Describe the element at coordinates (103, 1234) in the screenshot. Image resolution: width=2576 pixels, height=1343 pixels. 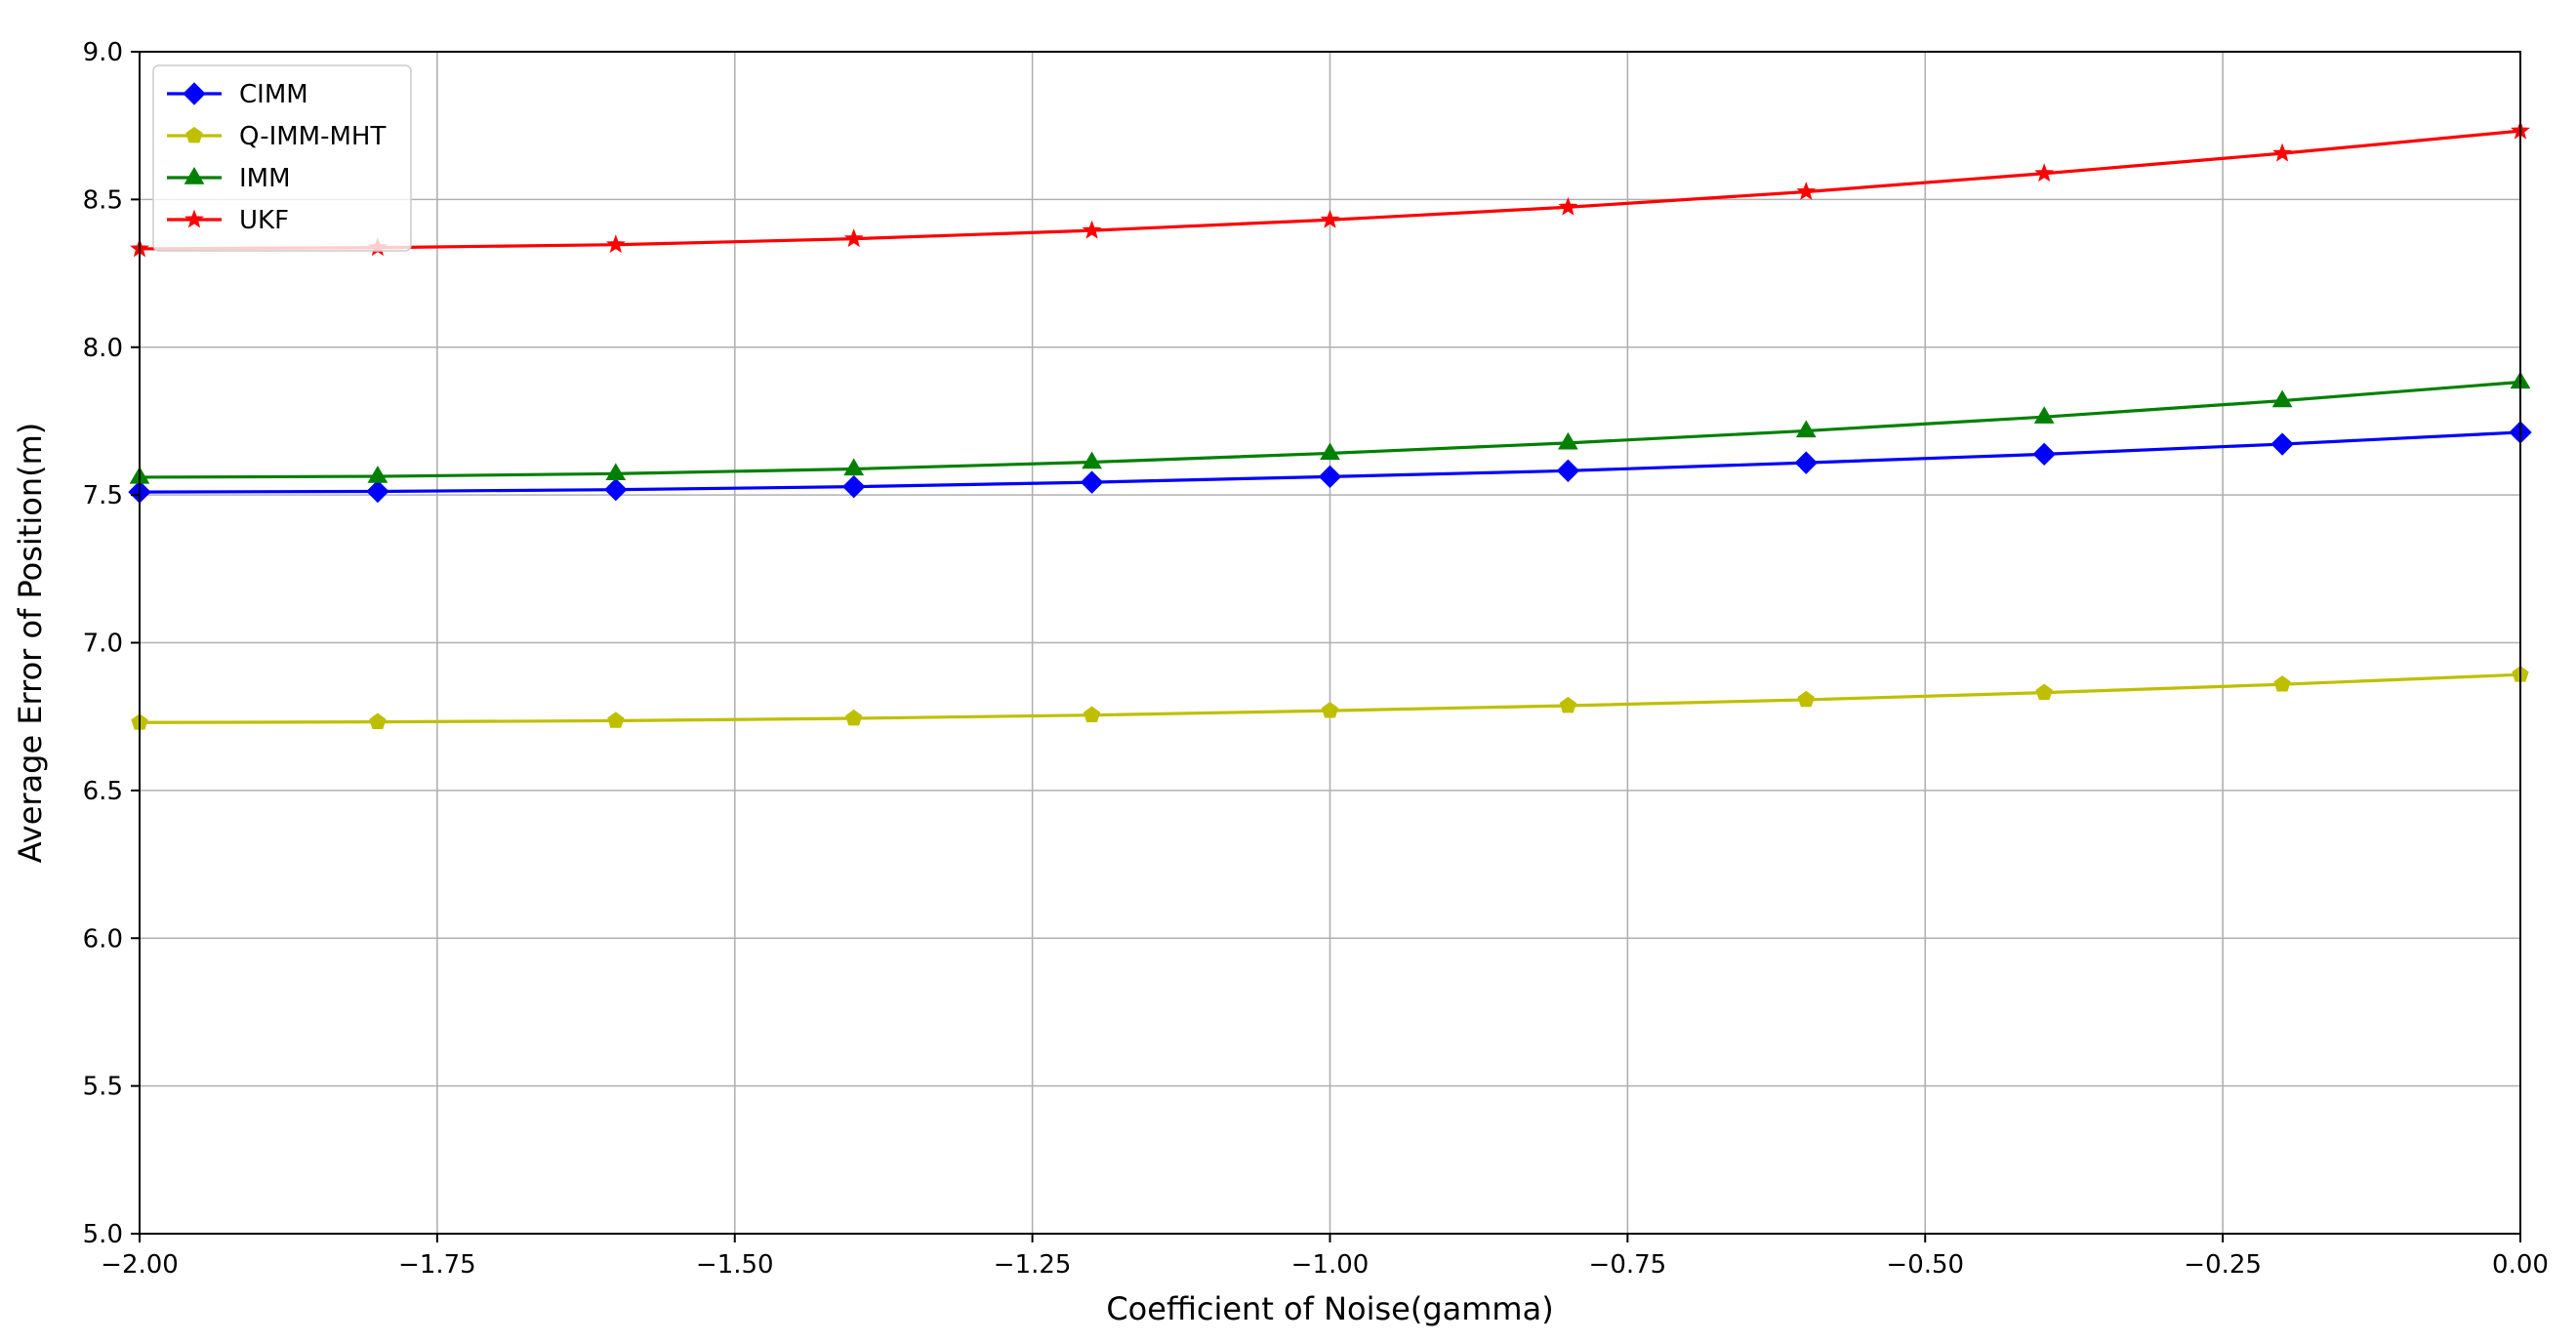
I see `y-tick-label: 5.0` at that location.